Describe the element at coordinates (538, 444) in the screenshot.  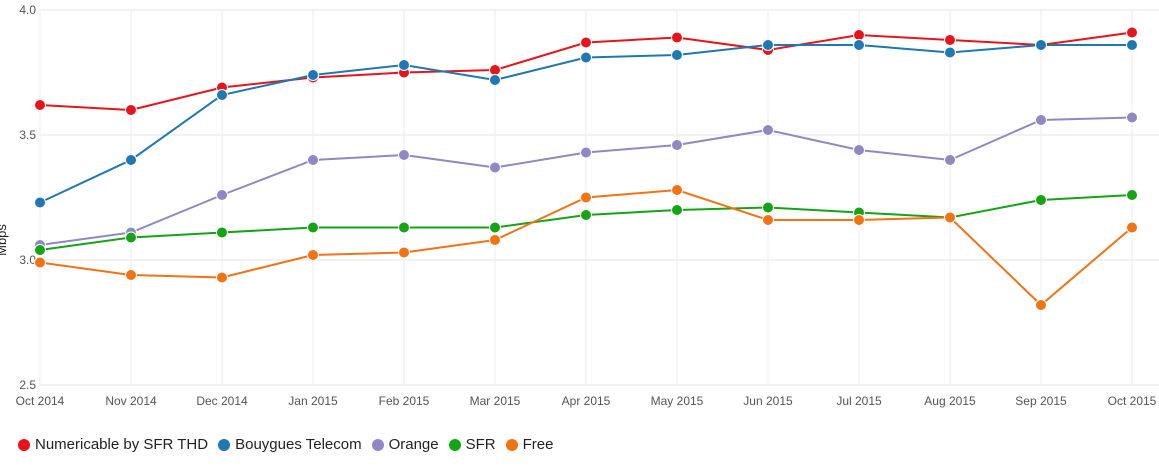
I see `legend-label: Free` at that location.